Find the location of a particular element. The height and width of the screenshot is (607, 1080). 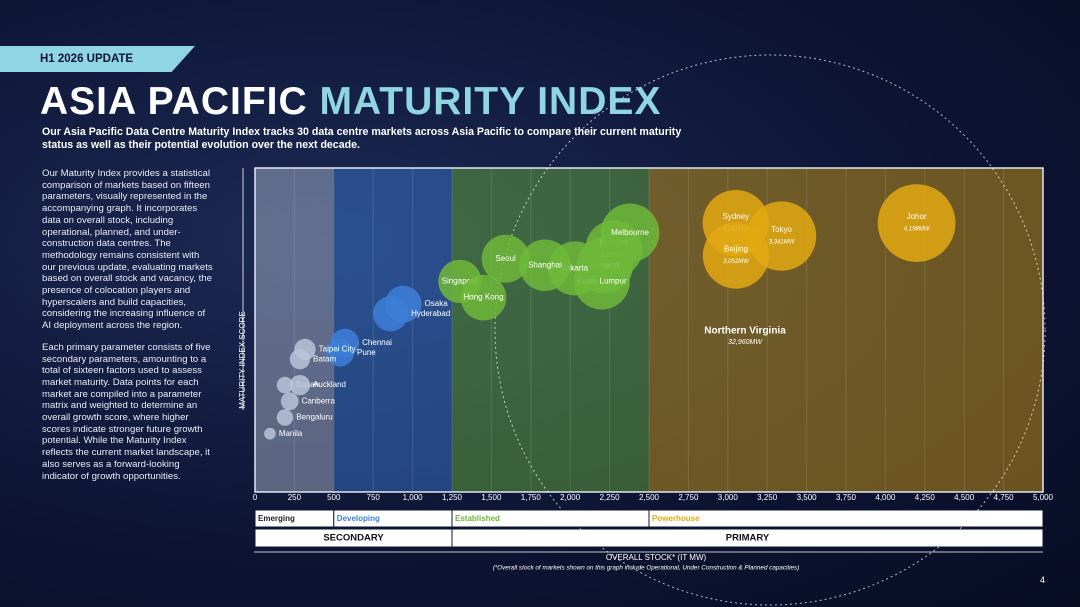

bubble-name: Chennai is located at coordinates (377, 342).